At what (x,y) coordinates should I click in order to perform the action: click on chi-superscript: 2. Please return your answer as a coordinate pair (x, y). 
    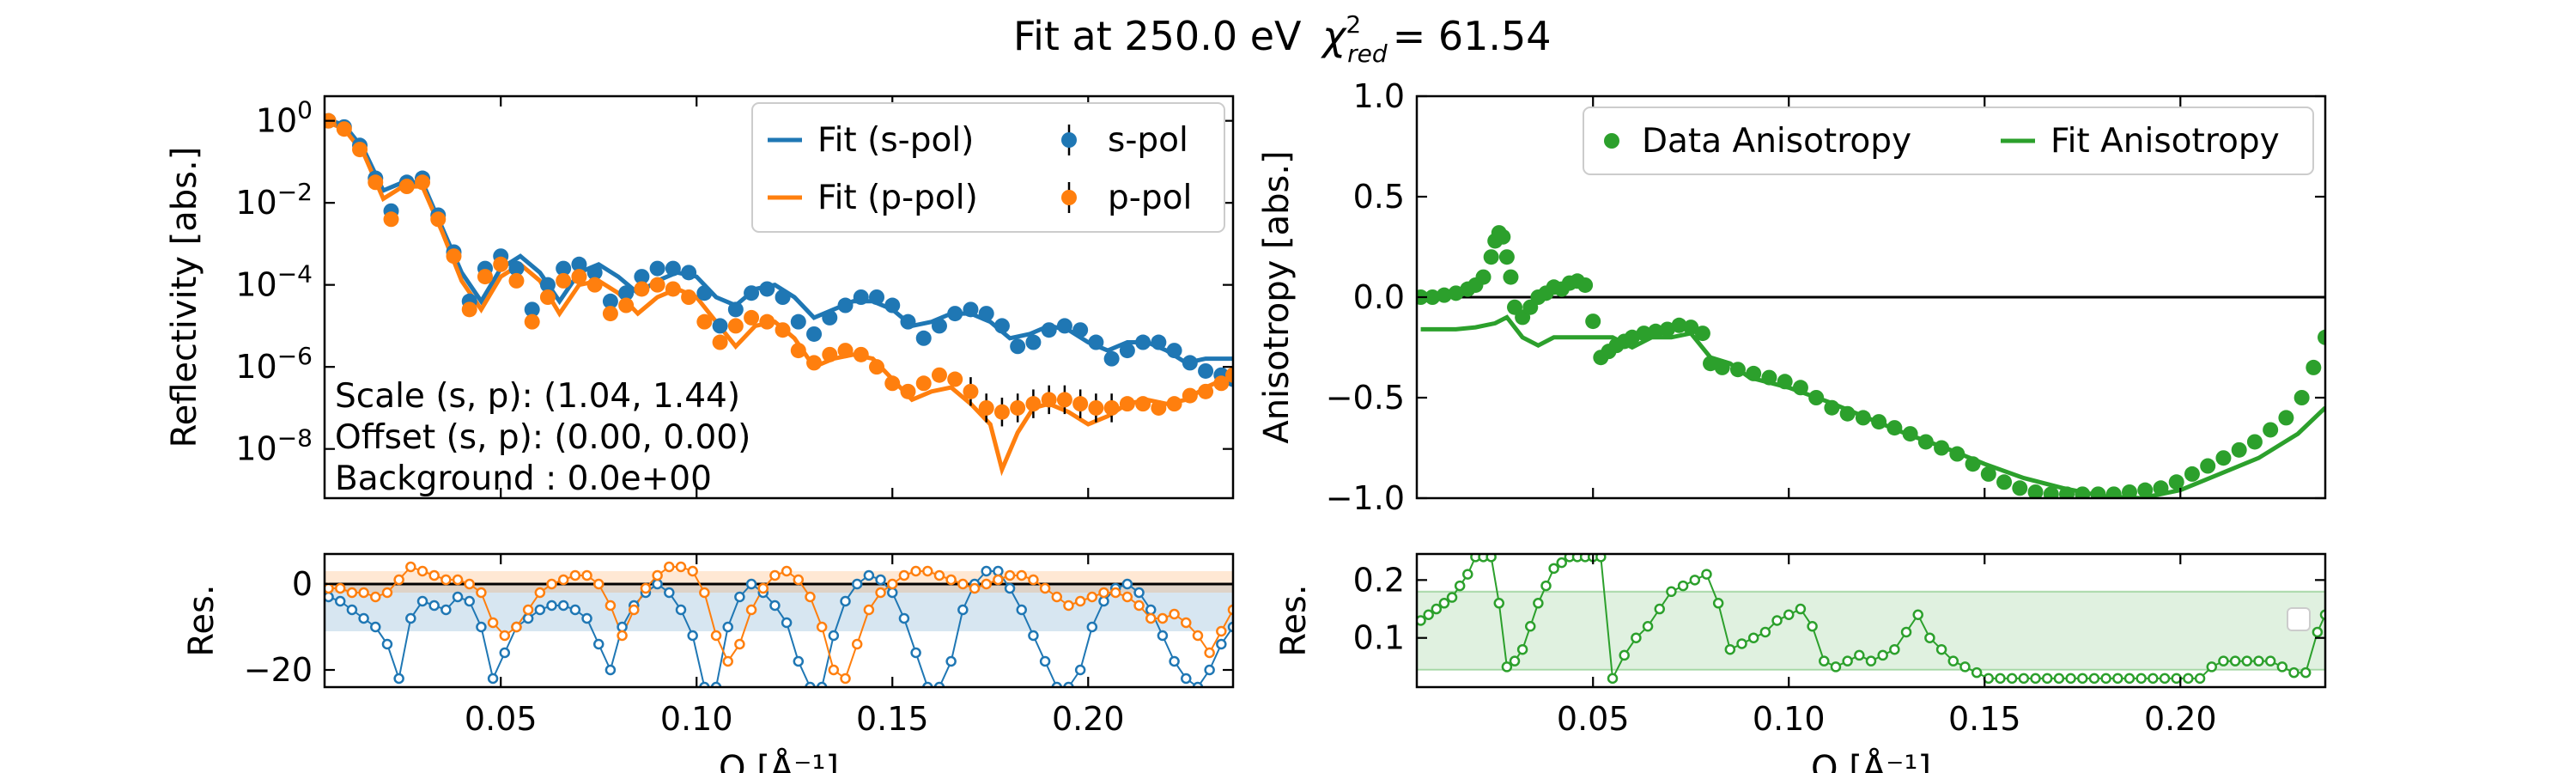
    Looking at the image, I should click on (1353, 24).